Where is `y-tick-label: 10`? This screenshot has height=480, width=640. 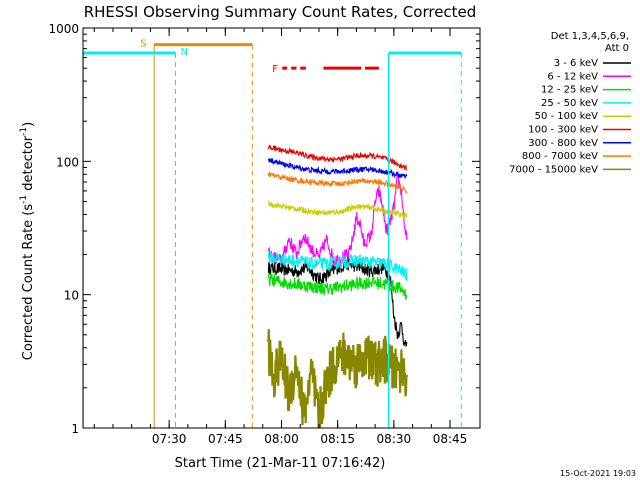 y-tick-label: 10 is located at coordinates (71, 296).